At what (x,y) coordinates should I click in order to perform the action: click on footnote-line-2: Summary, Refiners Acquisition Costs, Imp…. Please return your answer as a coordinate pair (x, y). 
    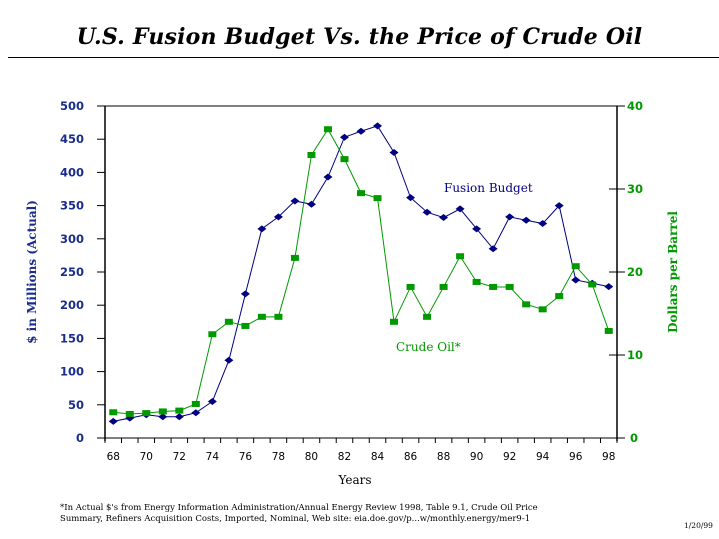
    Looking at the image, I should click on (295, 519).